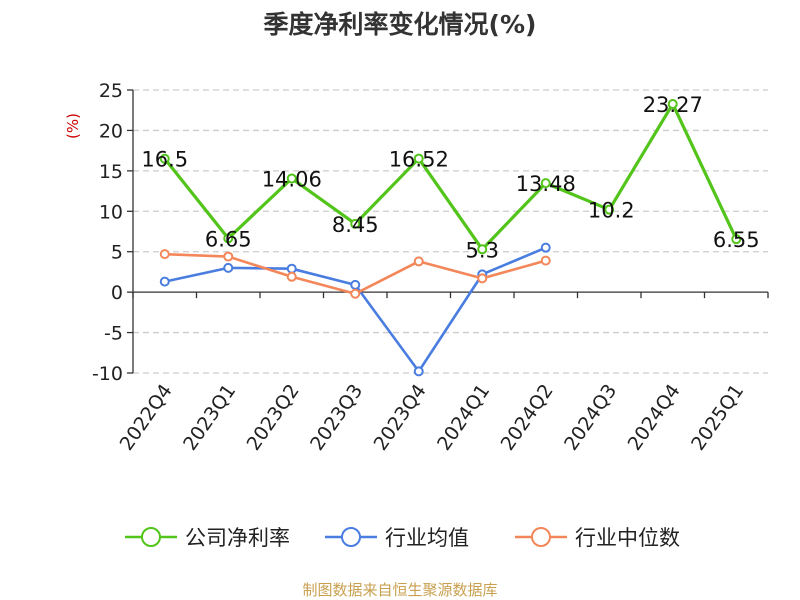 This screenshot has height=600, width=800. Describe the element at coordinates (527, 417) in the screenshot. I see `x-tick-label: 2024Q2` at that location.